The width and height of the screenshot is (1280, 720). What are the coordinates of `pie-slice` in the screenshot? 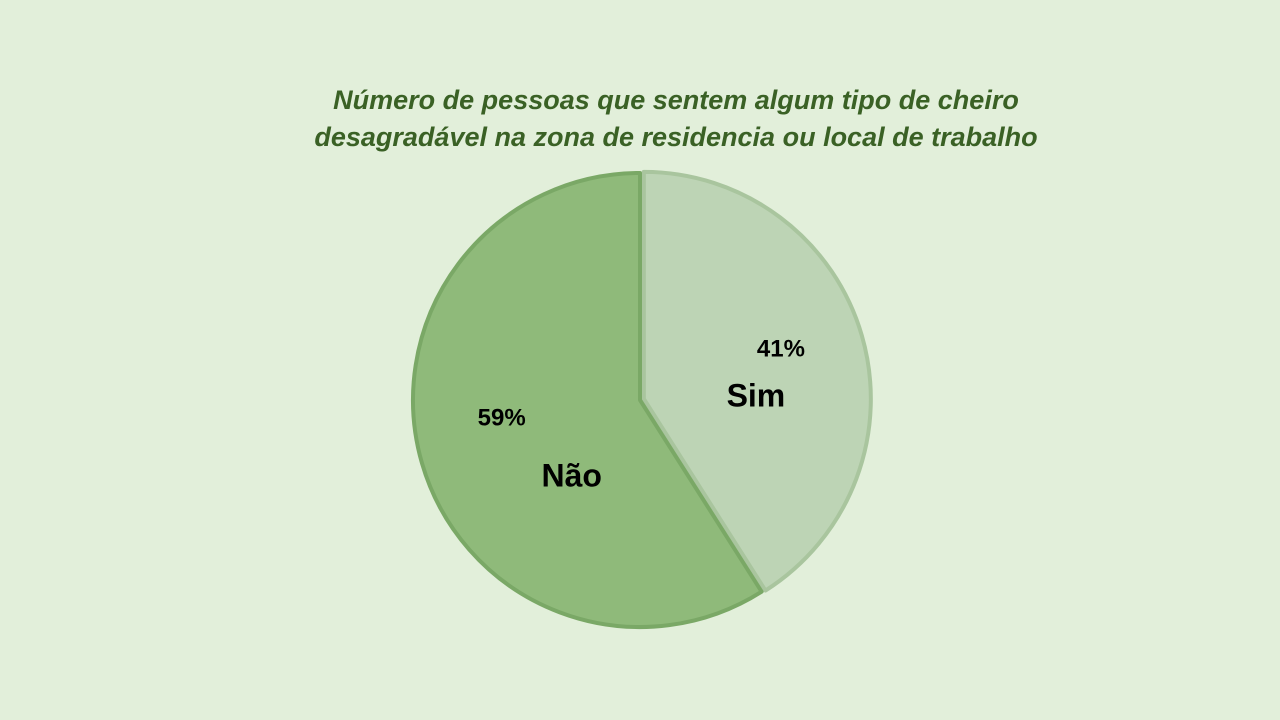 It's located at (757, 381).